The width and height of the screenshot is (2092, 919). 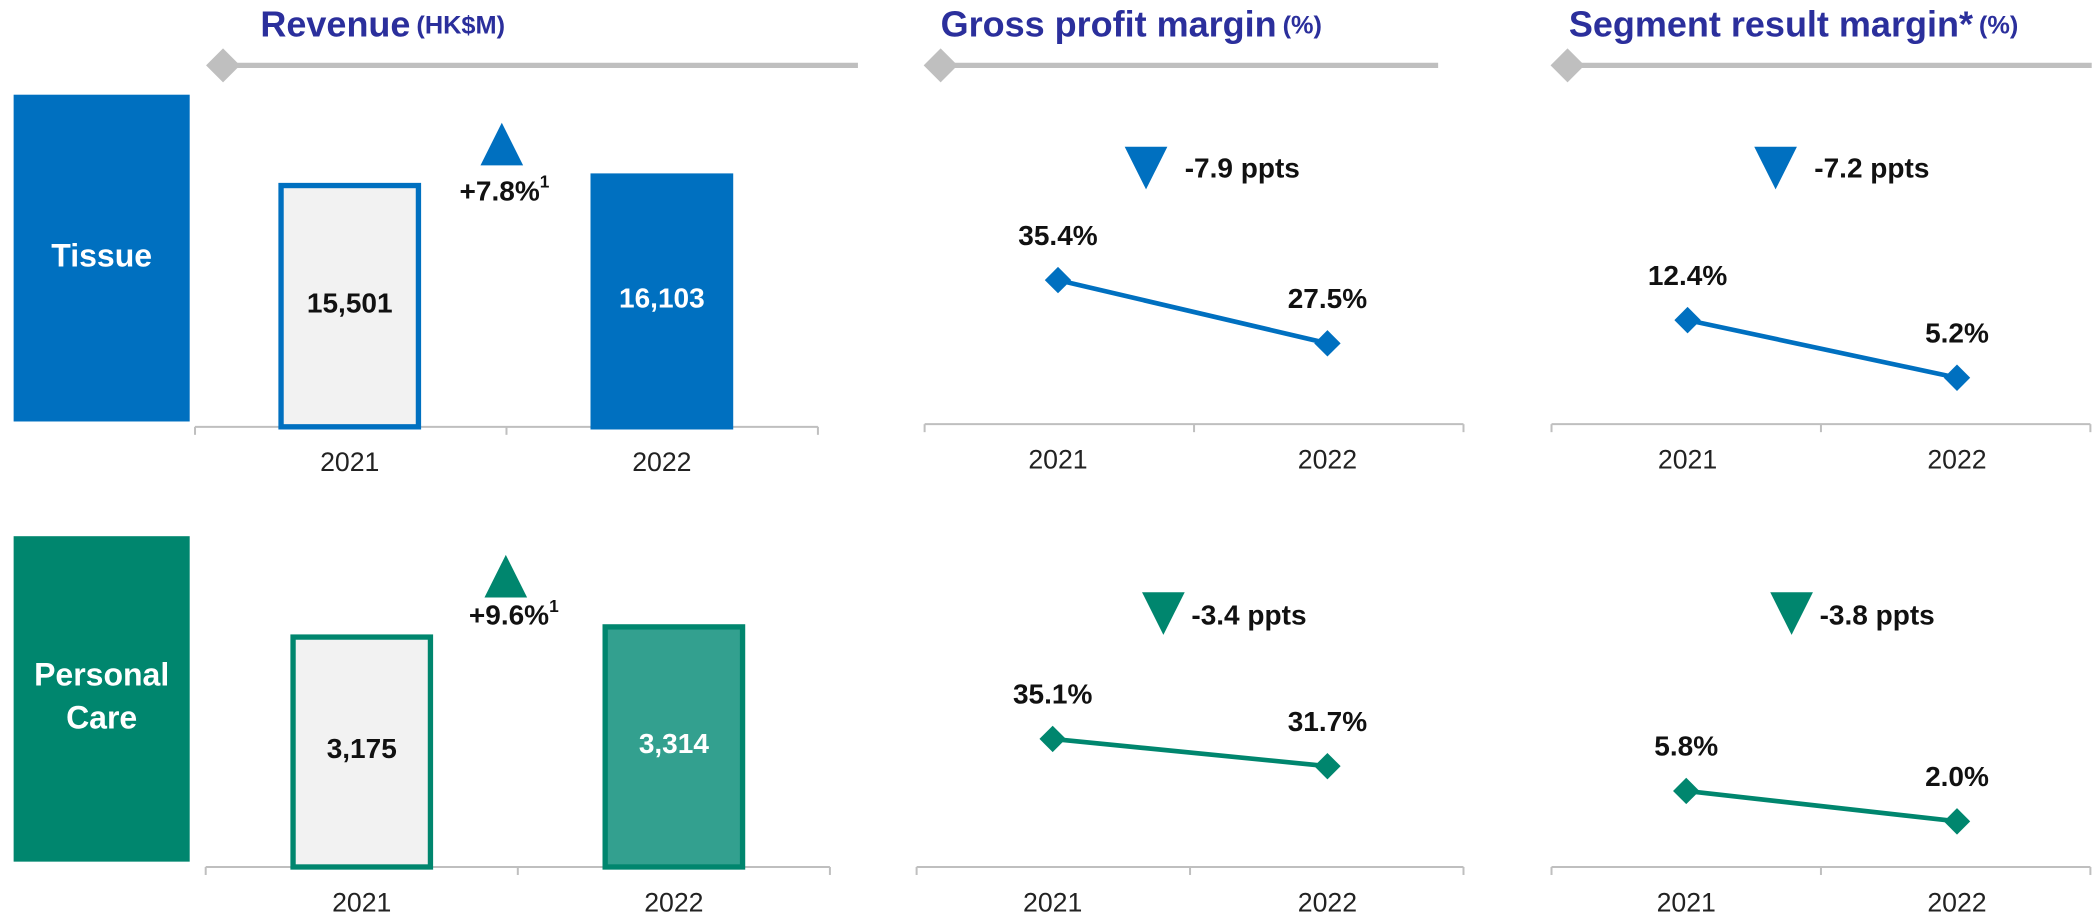 What do you see at coordinates (1057, 235) in the screenshot?
I see `point-value-label: 35.4%` at bounding box center [1057, 235].